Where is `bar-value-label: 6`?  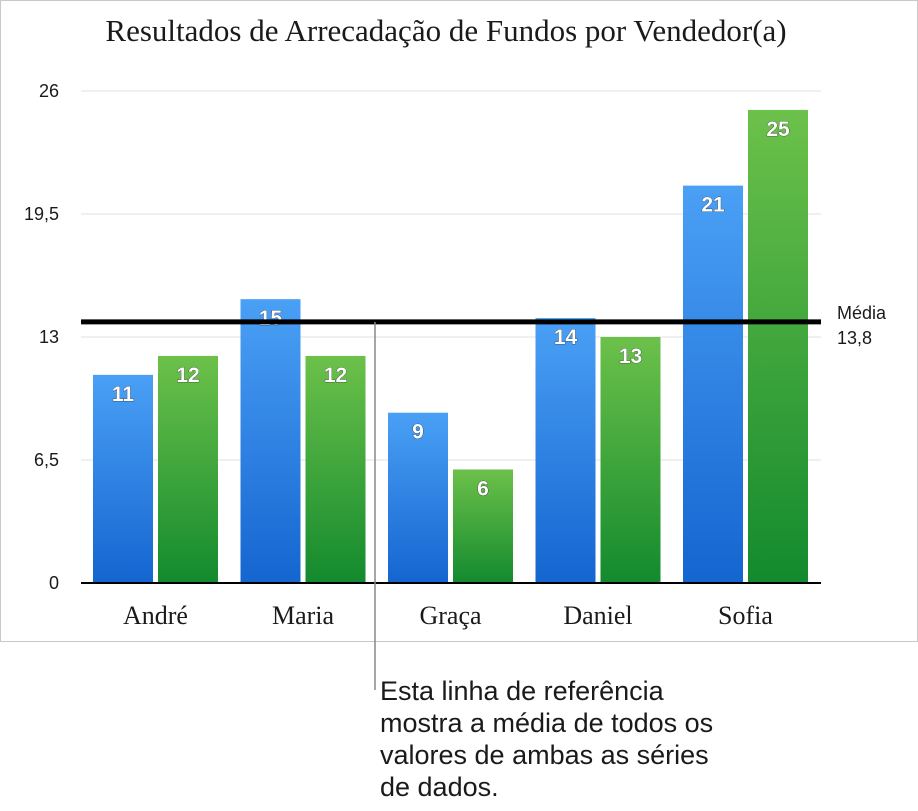
bar-value-label: 6 is located at coordinates (483, 488).